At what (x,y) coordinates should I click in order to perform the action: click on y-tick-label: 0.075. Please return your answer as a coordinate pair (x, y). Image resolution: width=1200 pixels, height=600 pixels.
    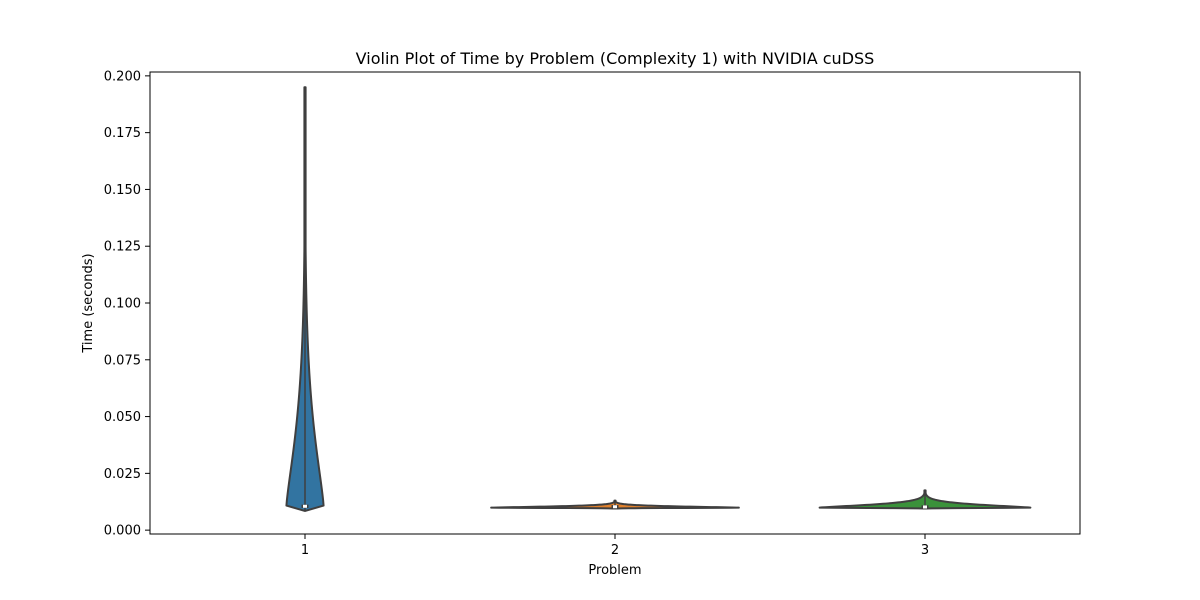
    Looking at the image, I should click on (122, 360).